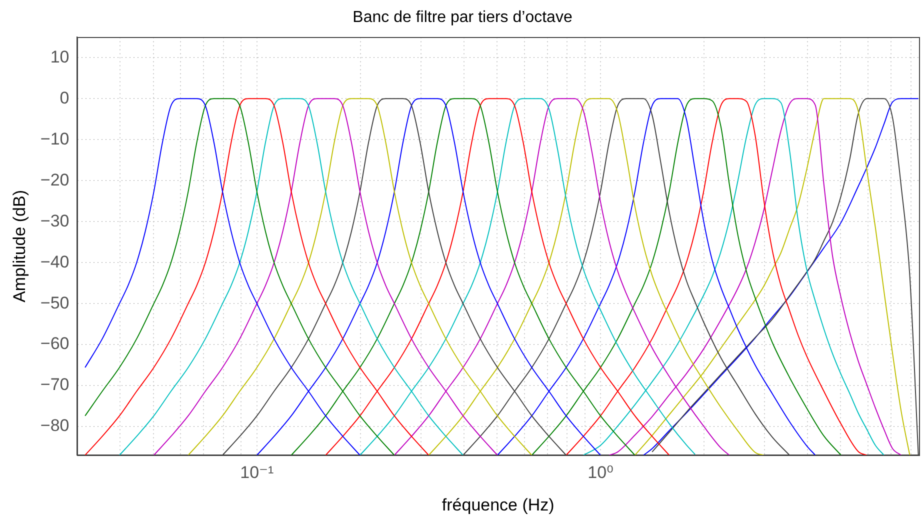 This screenshot has height=520, width=922. Describe the element at coordinates (55, 138) in the screenshot. I see `y-tick-label: −10` at that location.